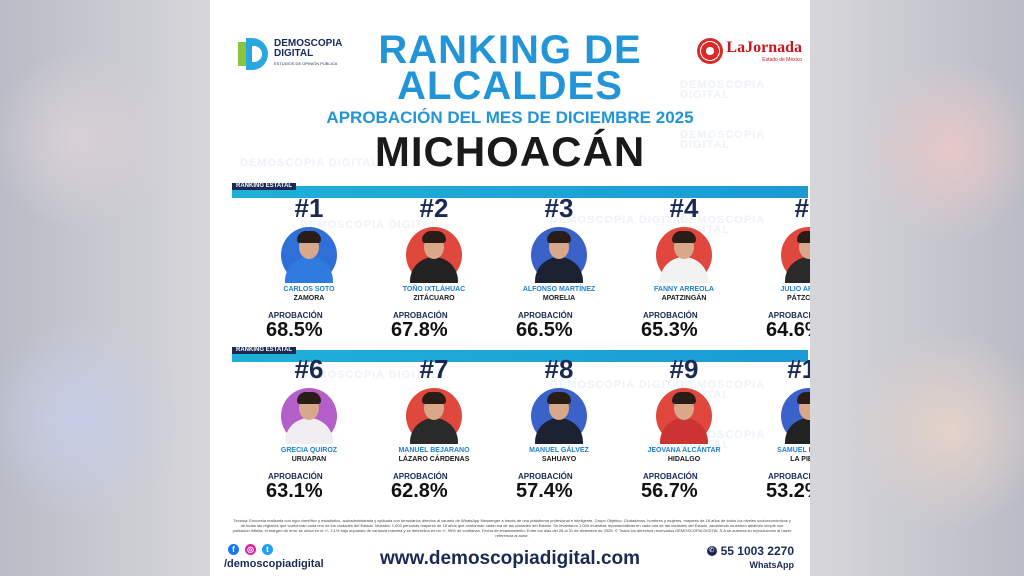 Image resolution: width=1024 pixels, height=576 pixels. Describe the element at coordinates (434, 289) in the screenshot. I see `candidate-name: TOÑO IXTLÁHUAC` at that location.